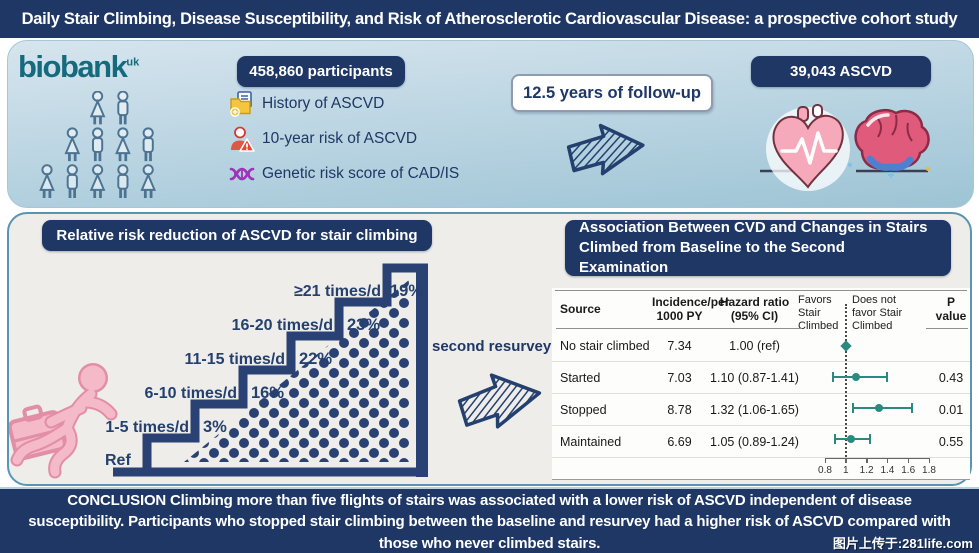 This screenshot has width=979, height=553. I want to click on header-hr-line1: Hazard ratio, so click(754, 302).